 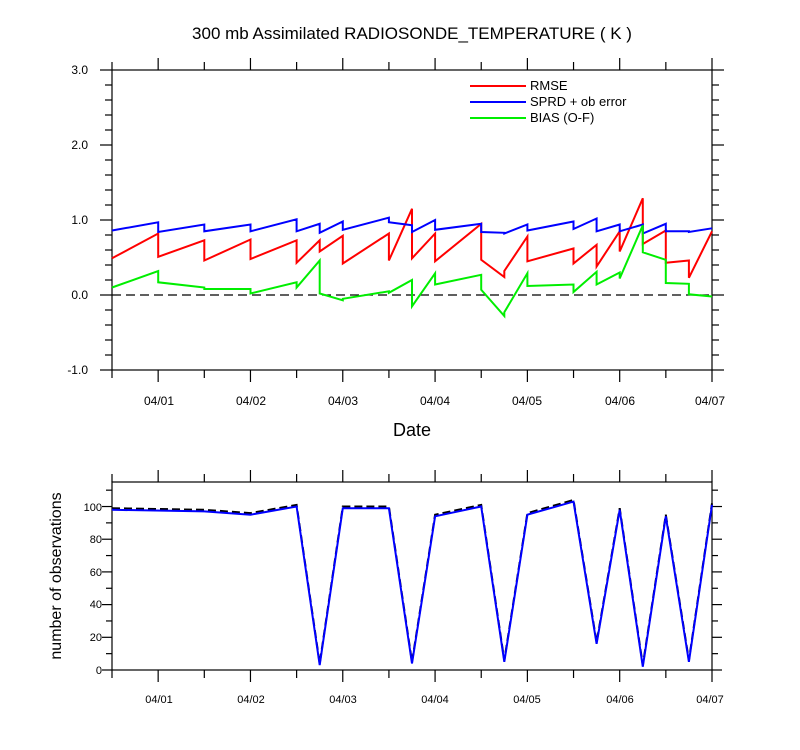 What do you see at coordinates (412, 226) in the screenshot?
I see `sprd-line` at bounding box center [412, 226].